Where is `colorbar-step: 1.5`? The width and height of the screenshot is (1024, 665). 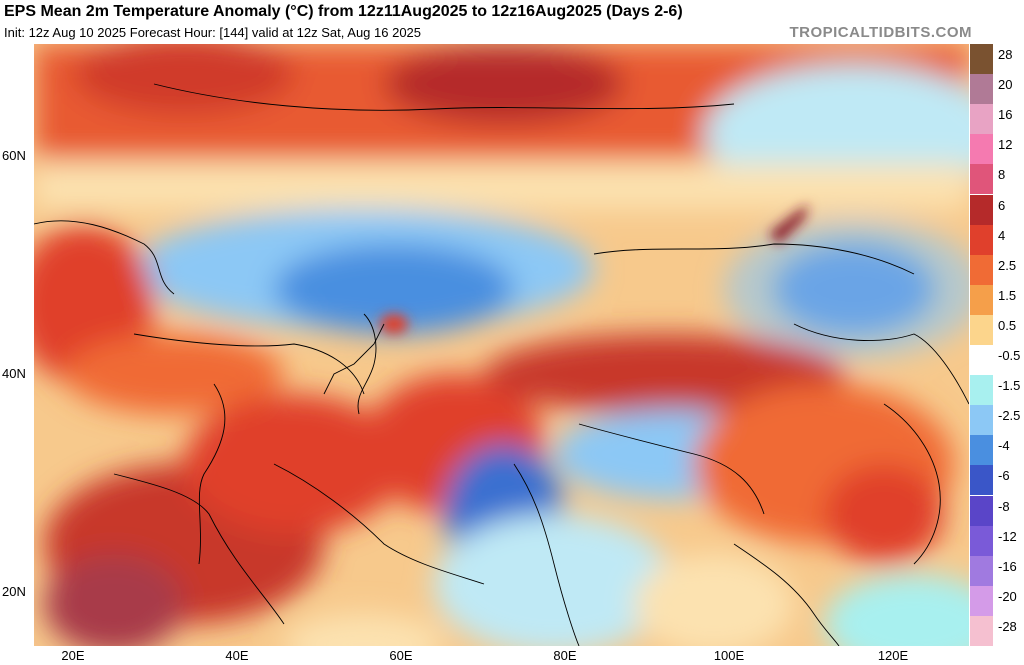
colorbar-step: 1.5 is located at coordinates (997, 299).